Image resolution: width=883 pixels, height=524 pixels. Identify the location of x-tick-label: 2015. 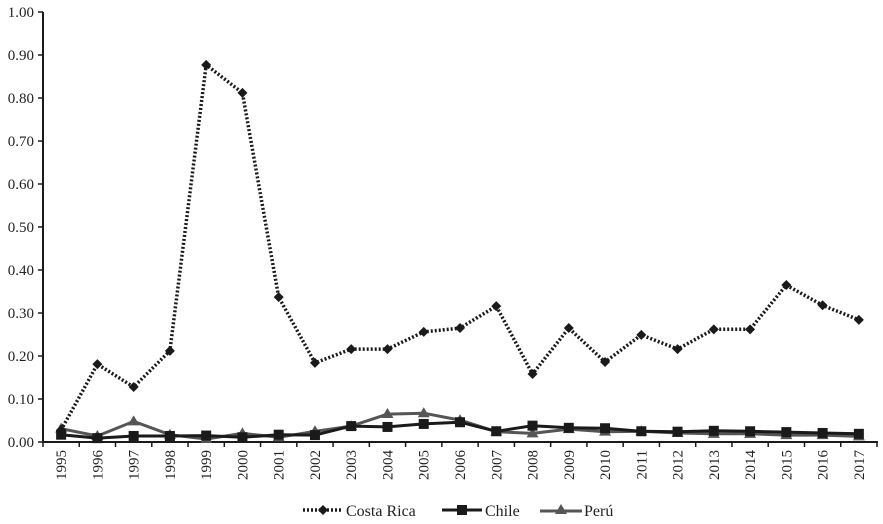
(787, 465).